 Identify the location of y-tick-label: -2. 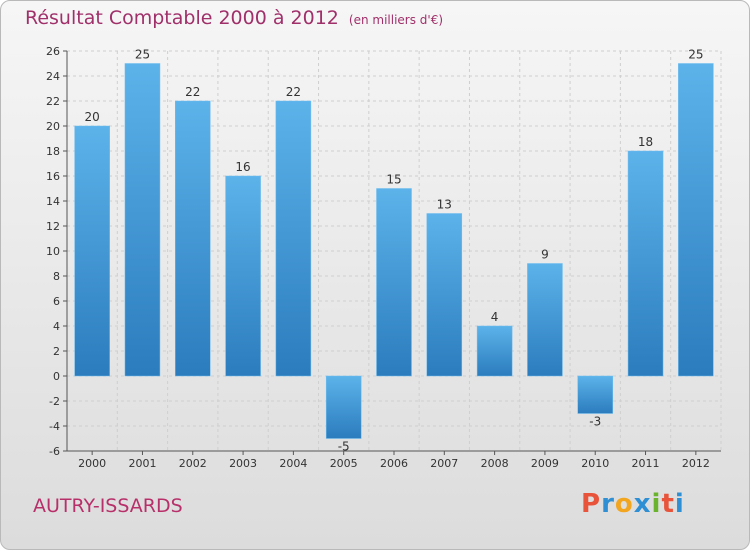
(54, 401).